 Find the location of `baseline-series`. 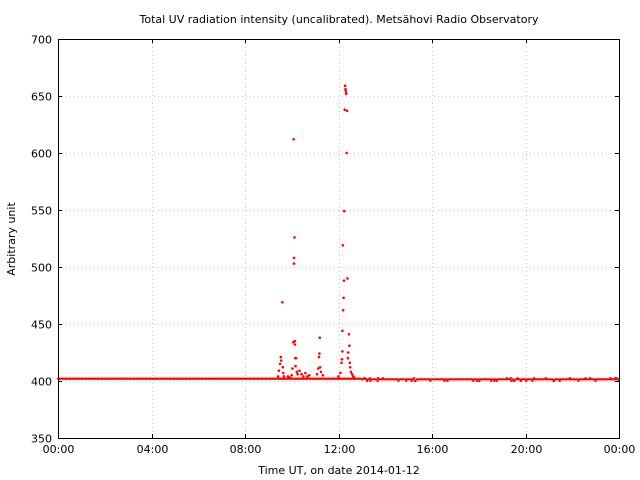

baseline-series is located at coordinates (338, 380).